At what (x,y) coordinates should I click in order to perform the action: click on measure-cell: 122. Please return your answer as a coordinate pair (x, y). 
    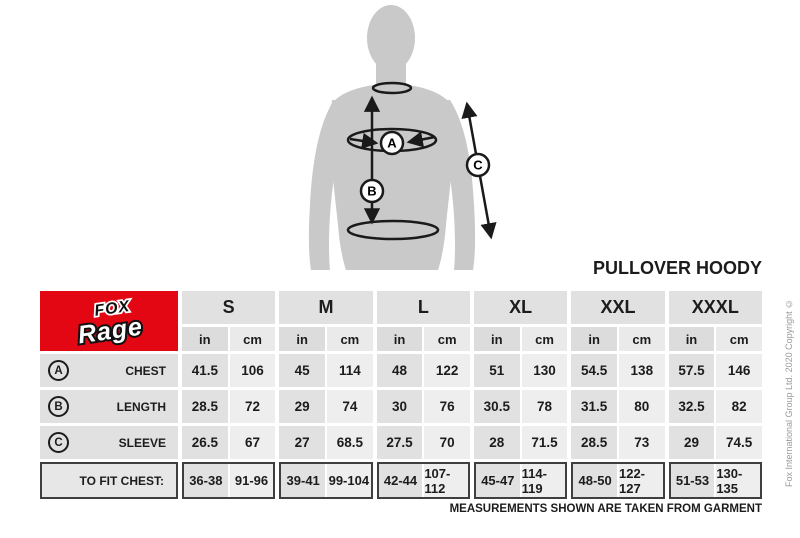
    Looking at the image, I should click on (447, 370).